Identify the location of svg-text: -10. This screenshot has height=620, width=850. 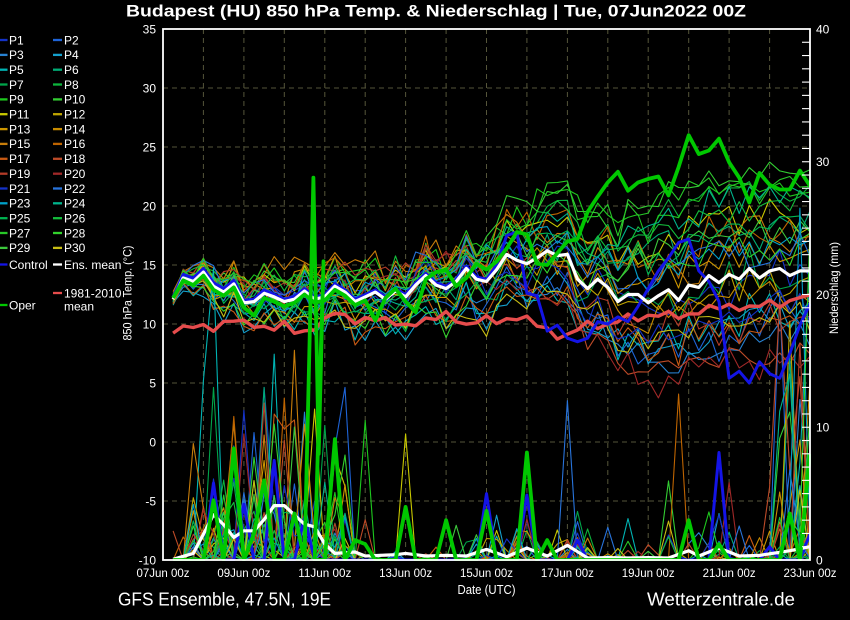
(148, 560).